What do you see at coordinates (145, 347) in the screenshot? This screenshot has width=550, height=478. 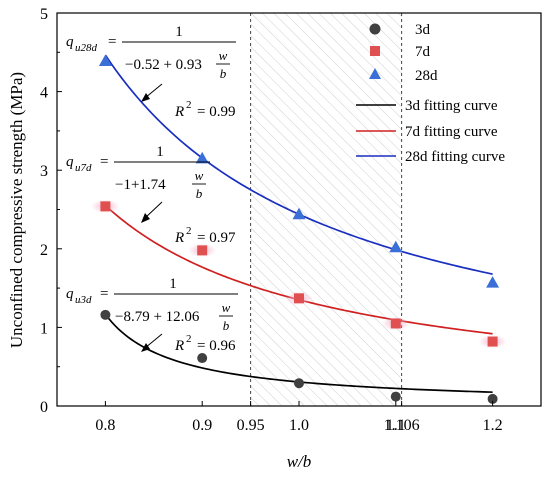 I see `eq3-arrow-head` at bounding box center [145, 347].